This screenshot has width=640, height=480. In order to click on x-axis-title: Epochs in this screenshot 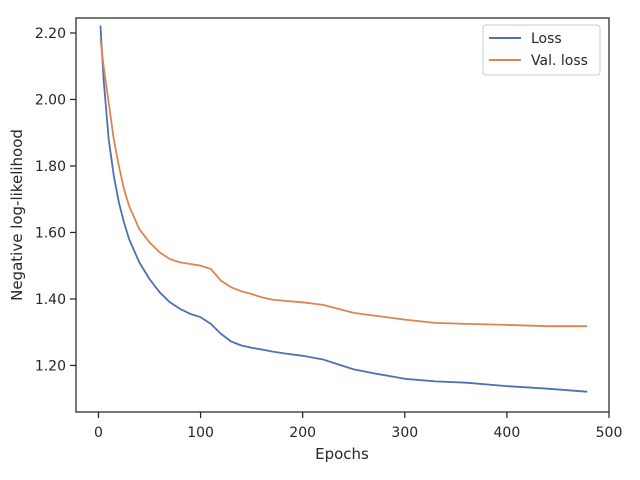, I will do `click(342, 454)`.